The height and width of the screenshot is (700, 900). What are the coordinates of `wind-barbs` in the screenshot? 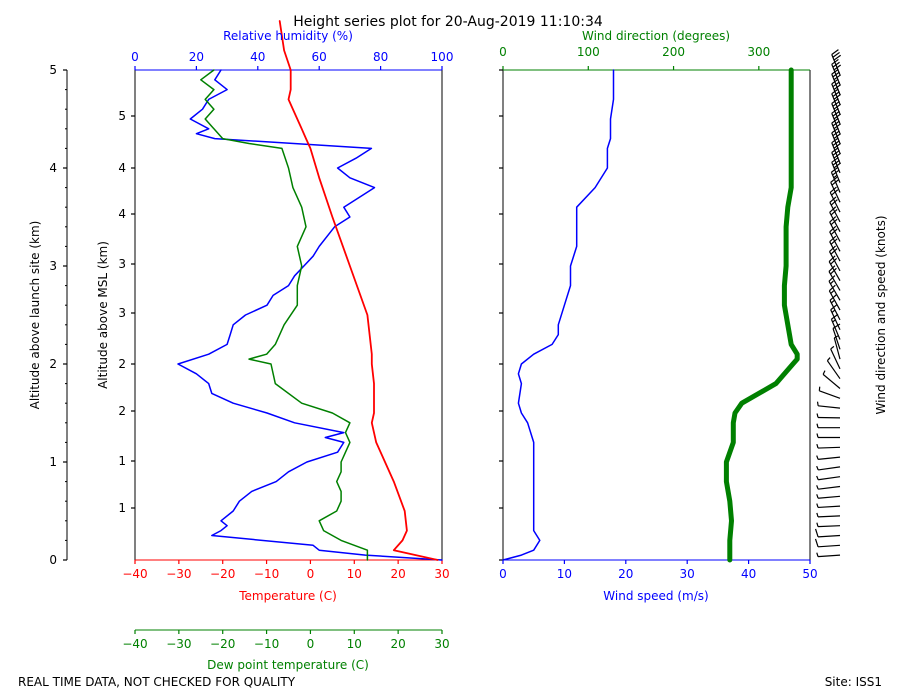 It's located at (828, 303).